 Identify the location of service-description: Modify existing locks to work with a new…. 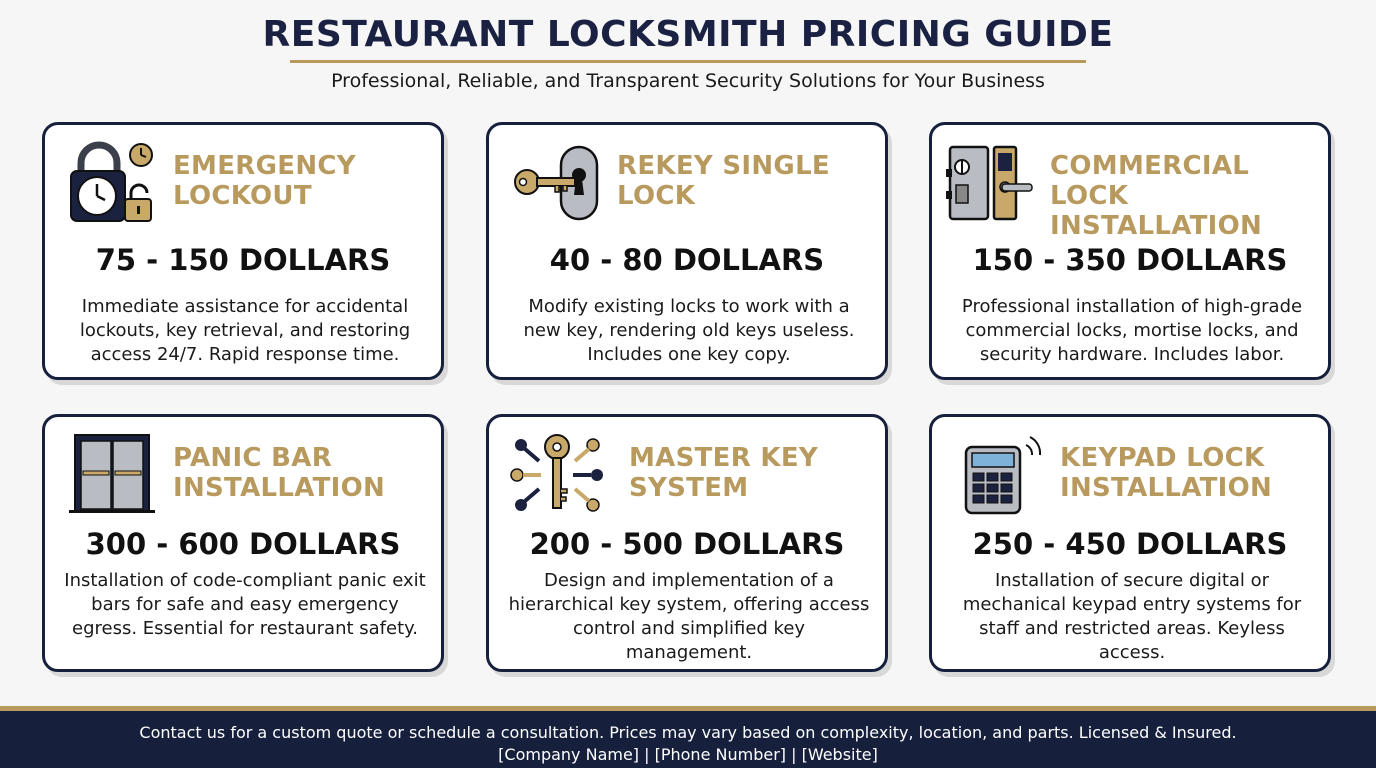
(689, 330).